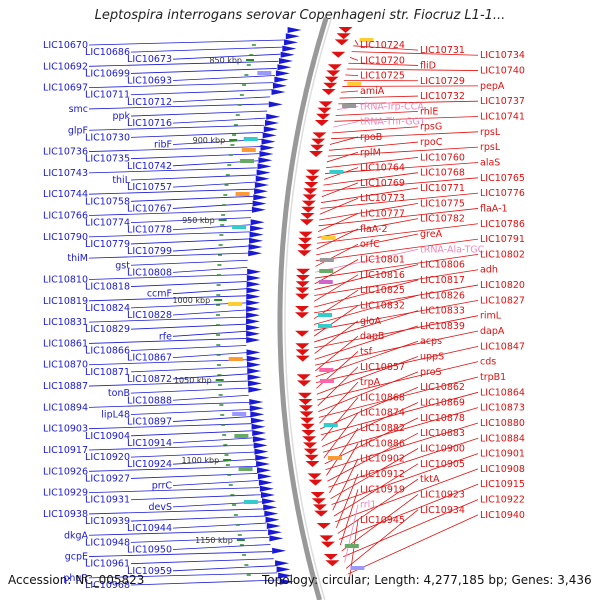 The height and width of the screenshot is (600, 600). Describe the element at coordinates (122, 265) in the screenshot. I see `left-gene-label-gst-31: gst` at that location.